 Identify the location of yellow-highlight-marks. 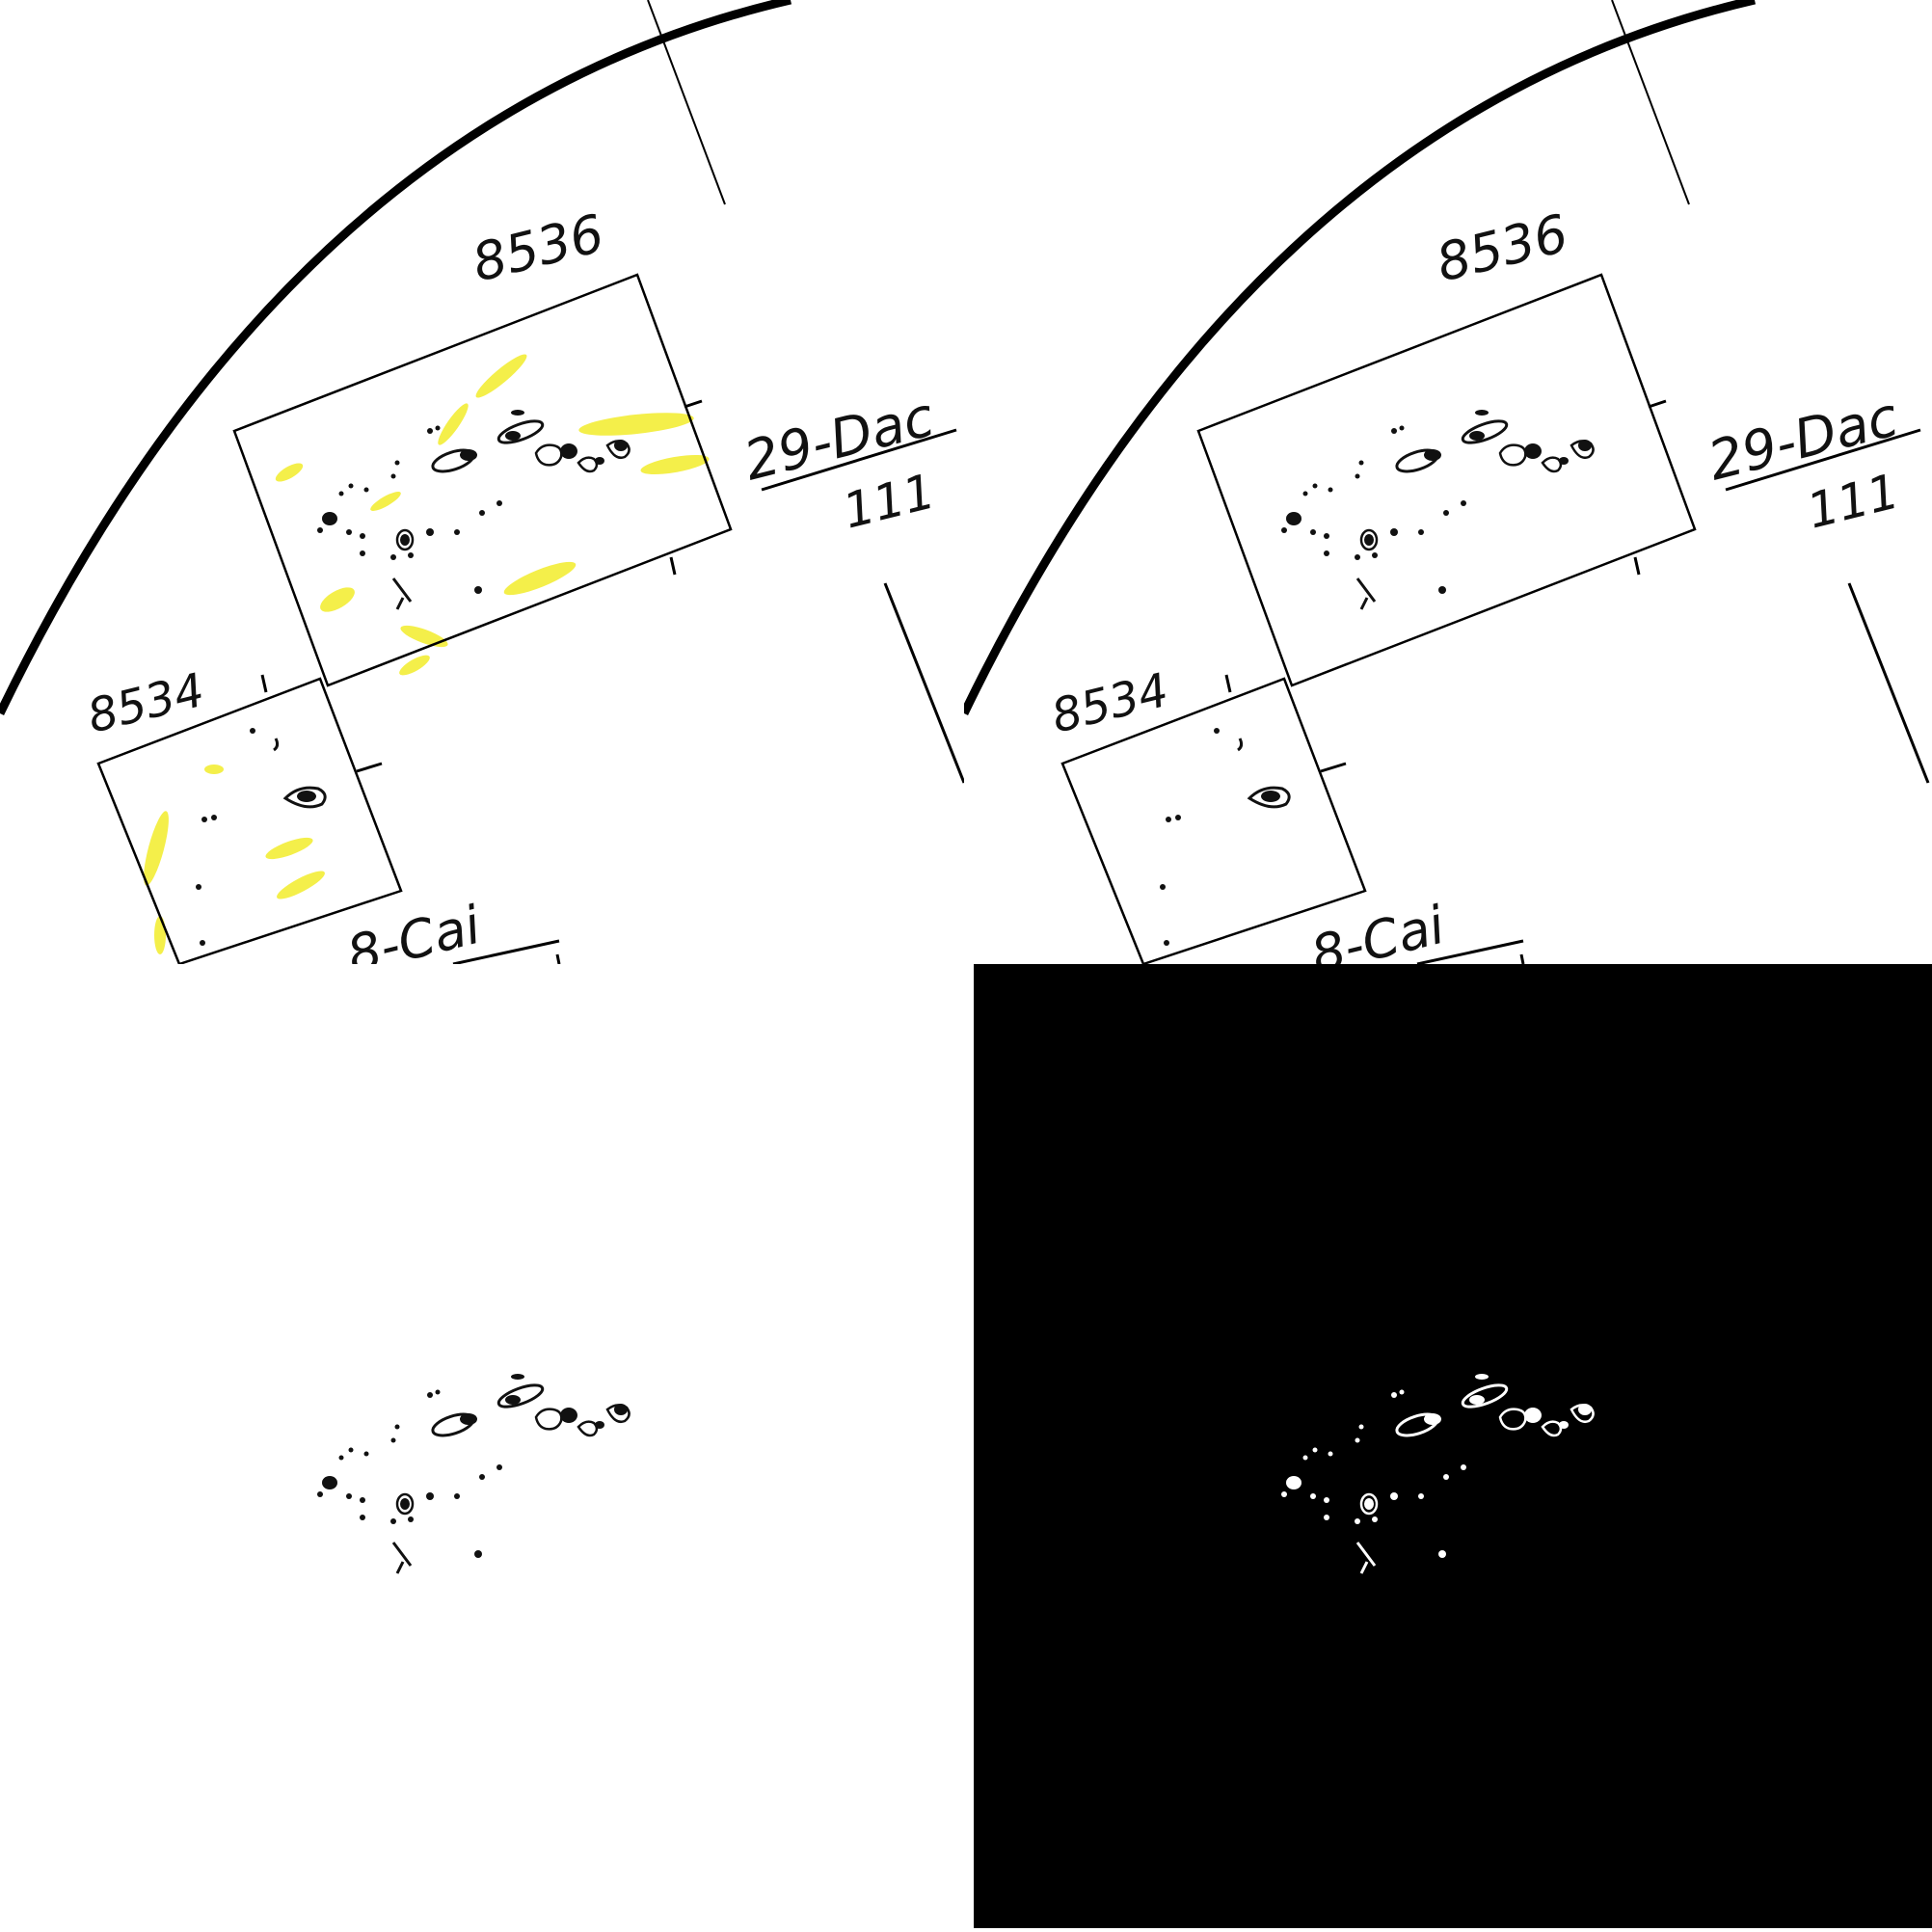
(427, 654).